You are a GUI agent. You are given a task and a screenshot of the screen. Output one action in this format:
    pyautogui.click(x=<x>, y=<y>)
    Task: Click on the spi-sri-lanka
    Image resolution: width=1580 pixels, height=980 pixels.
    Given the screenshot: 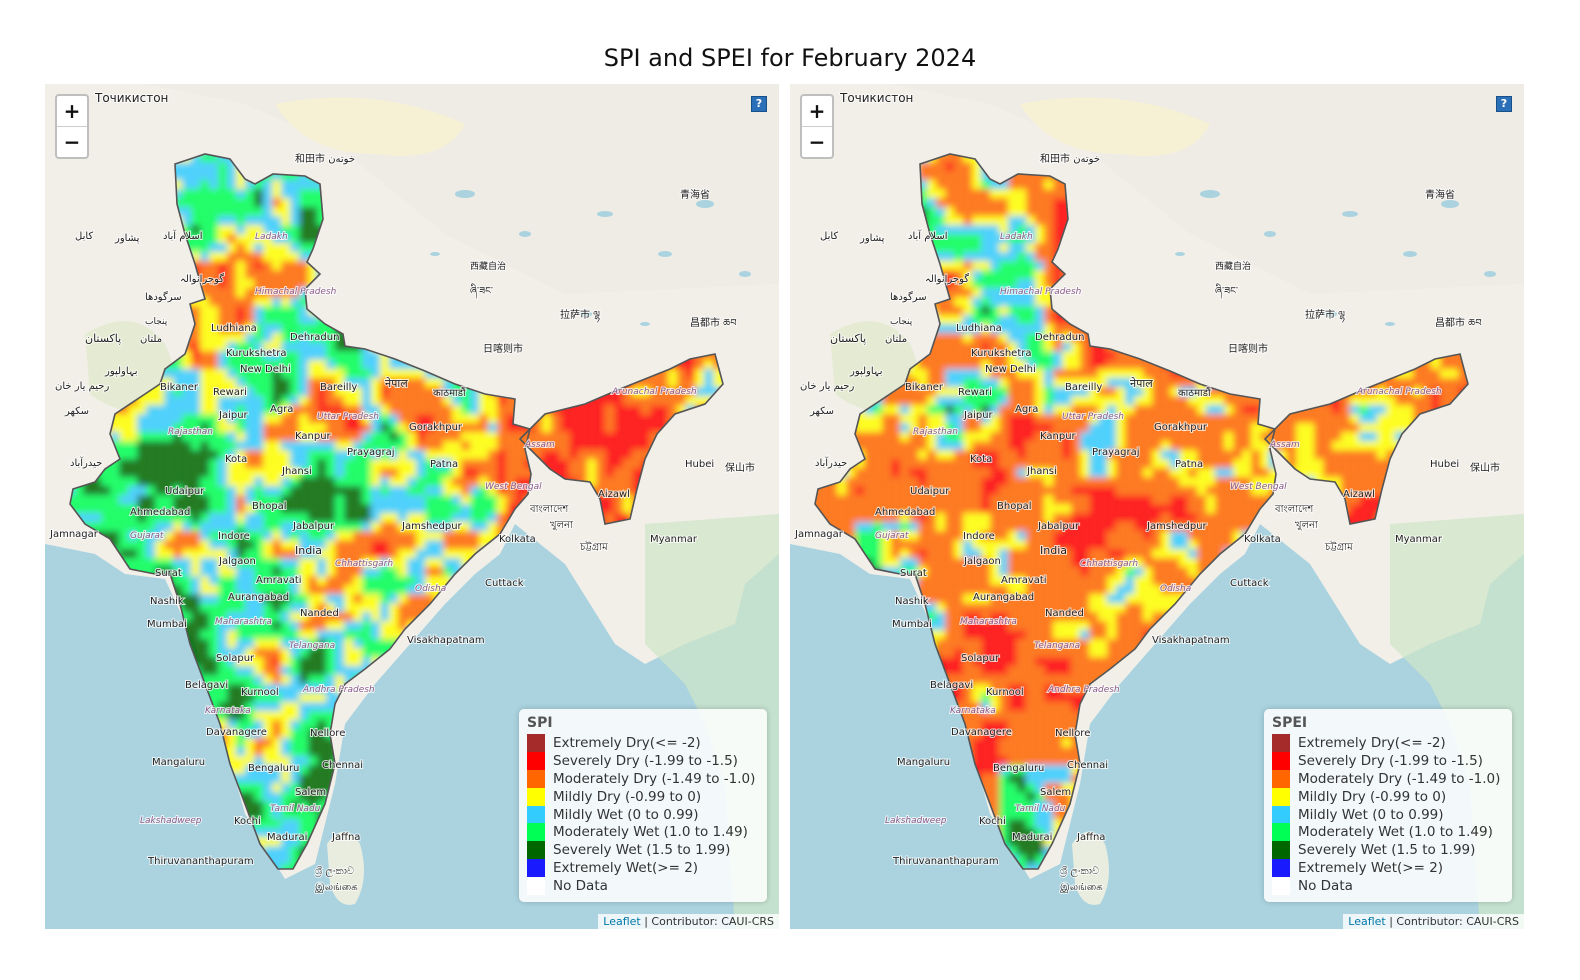 What is the action you would take?
    pyautogui.click(x=345, y=868)
    